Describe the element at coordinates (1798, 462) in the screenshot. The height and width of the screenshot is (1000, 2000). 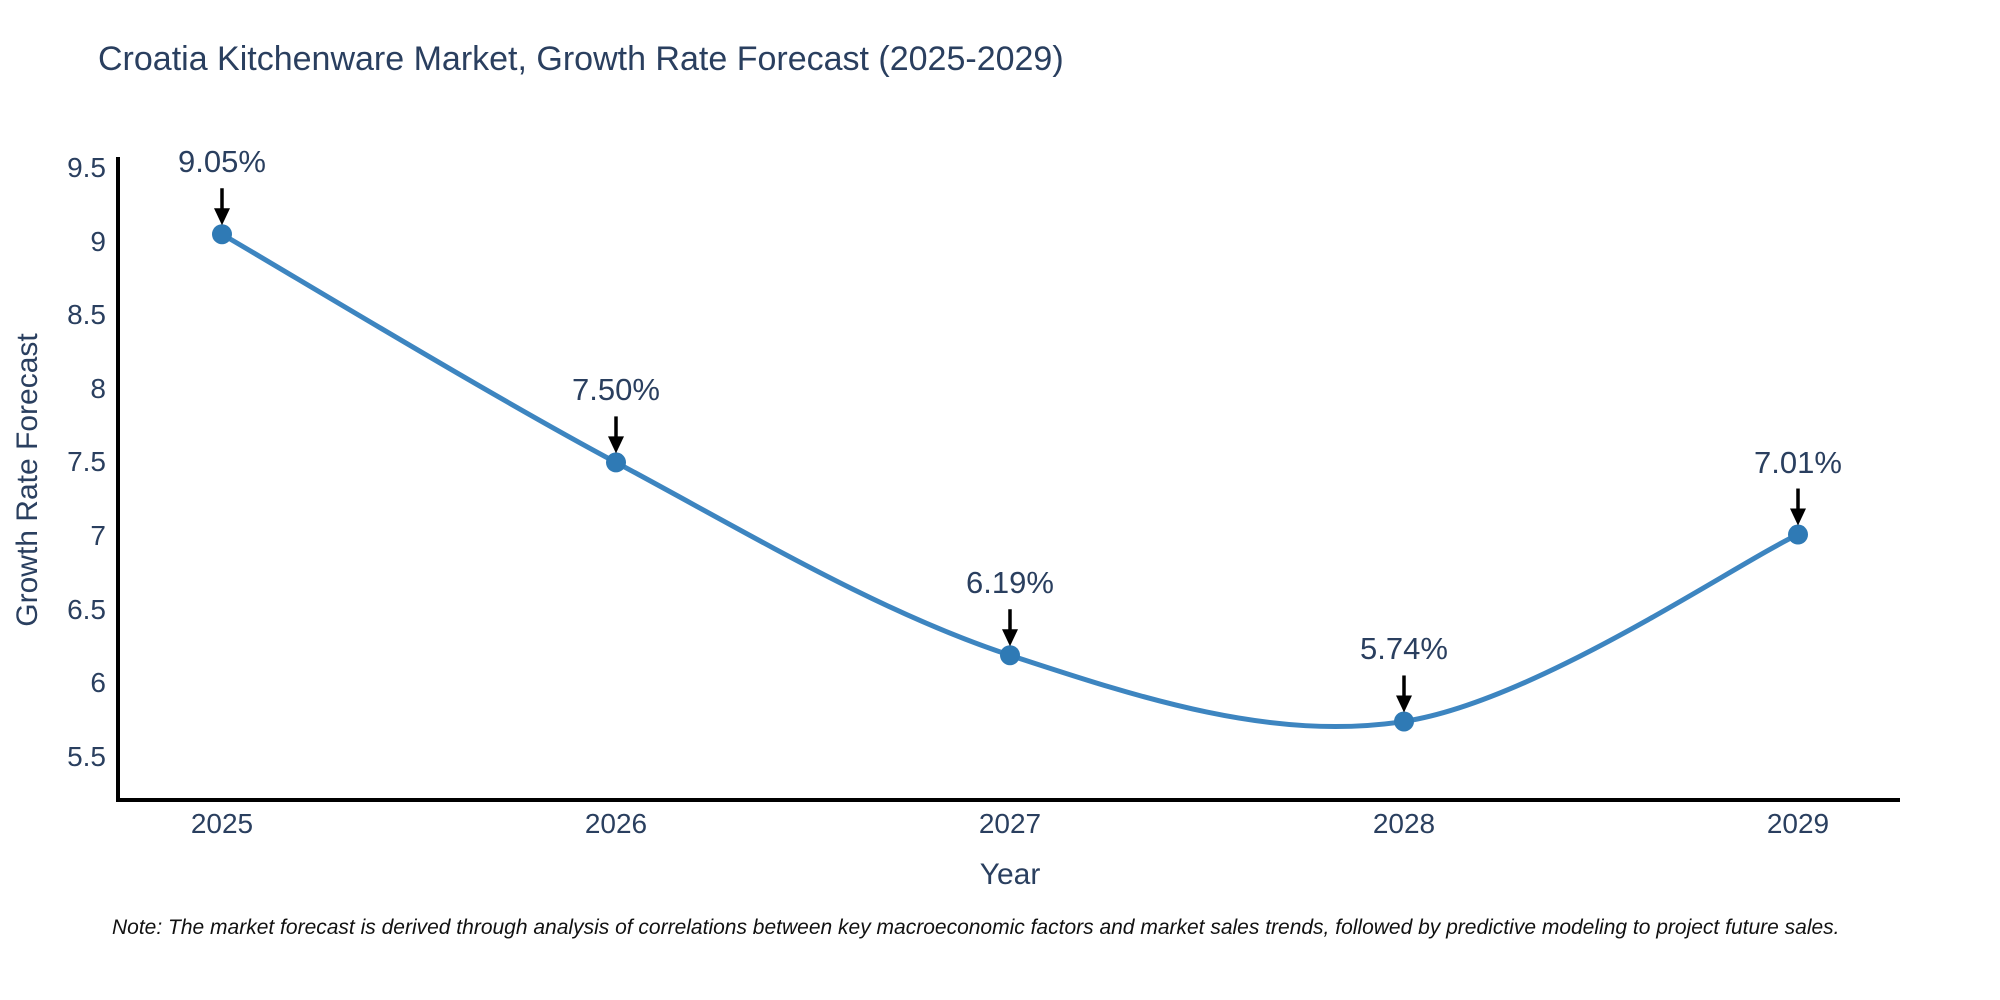
I see `data-point-label: 7.01%` at that location.